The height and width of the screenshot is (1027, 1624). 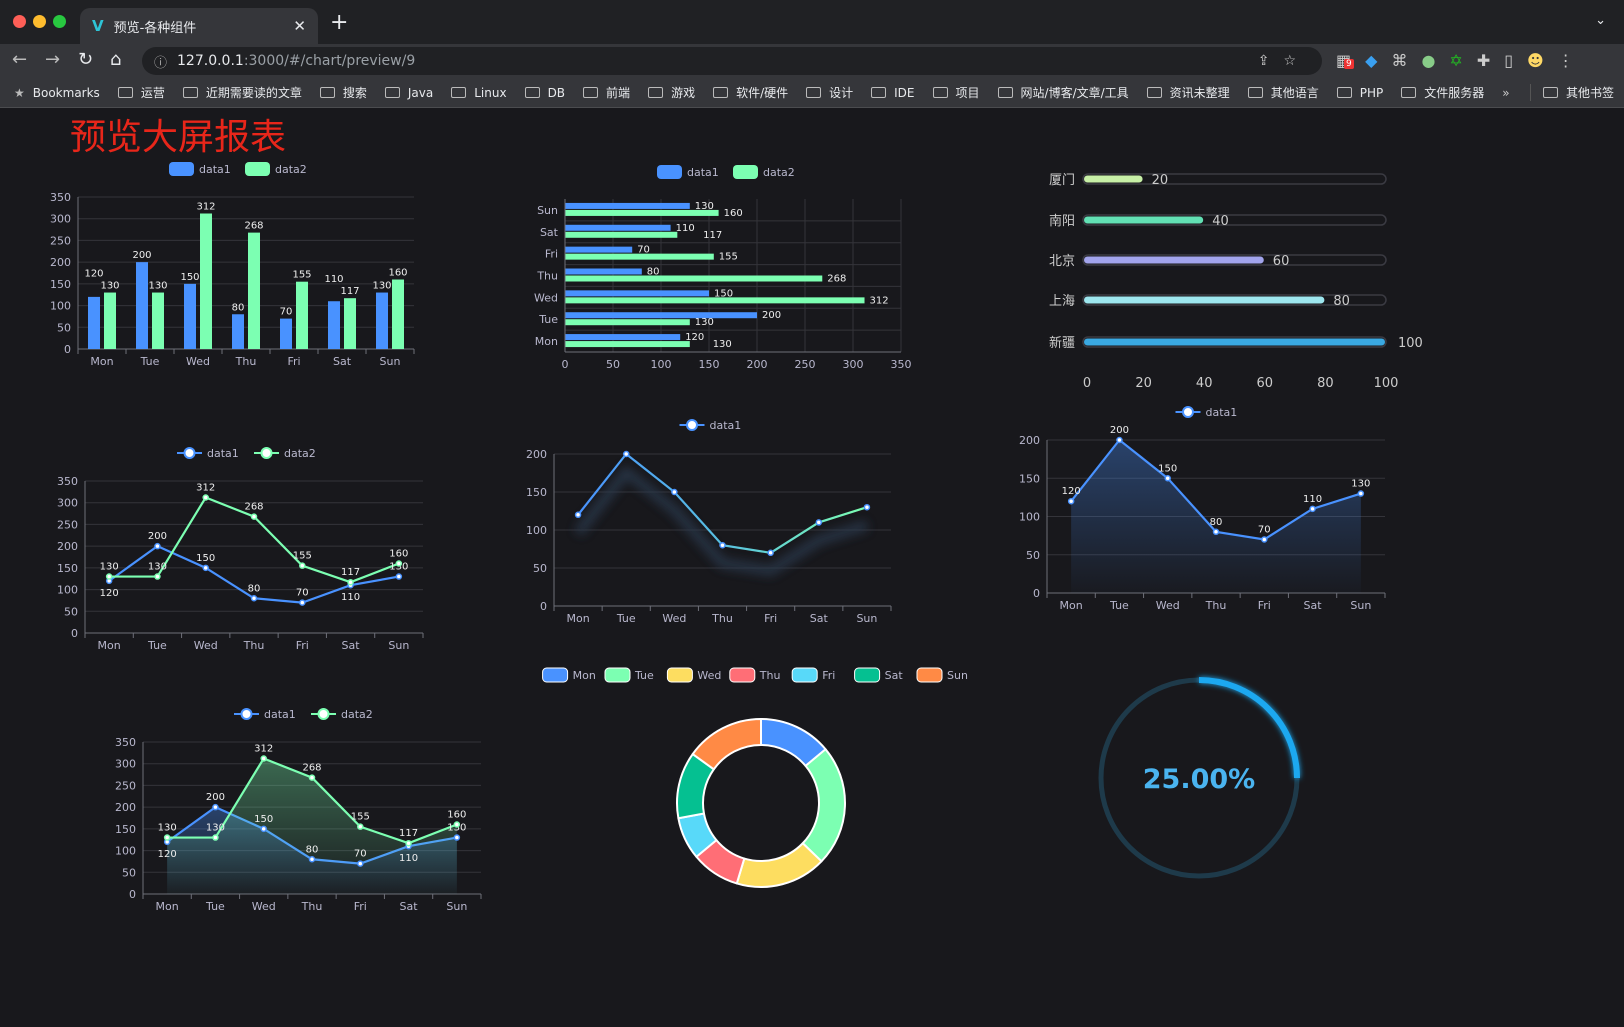 I want to click on more-bookmarks-button: », so click(x=1506, y=92).